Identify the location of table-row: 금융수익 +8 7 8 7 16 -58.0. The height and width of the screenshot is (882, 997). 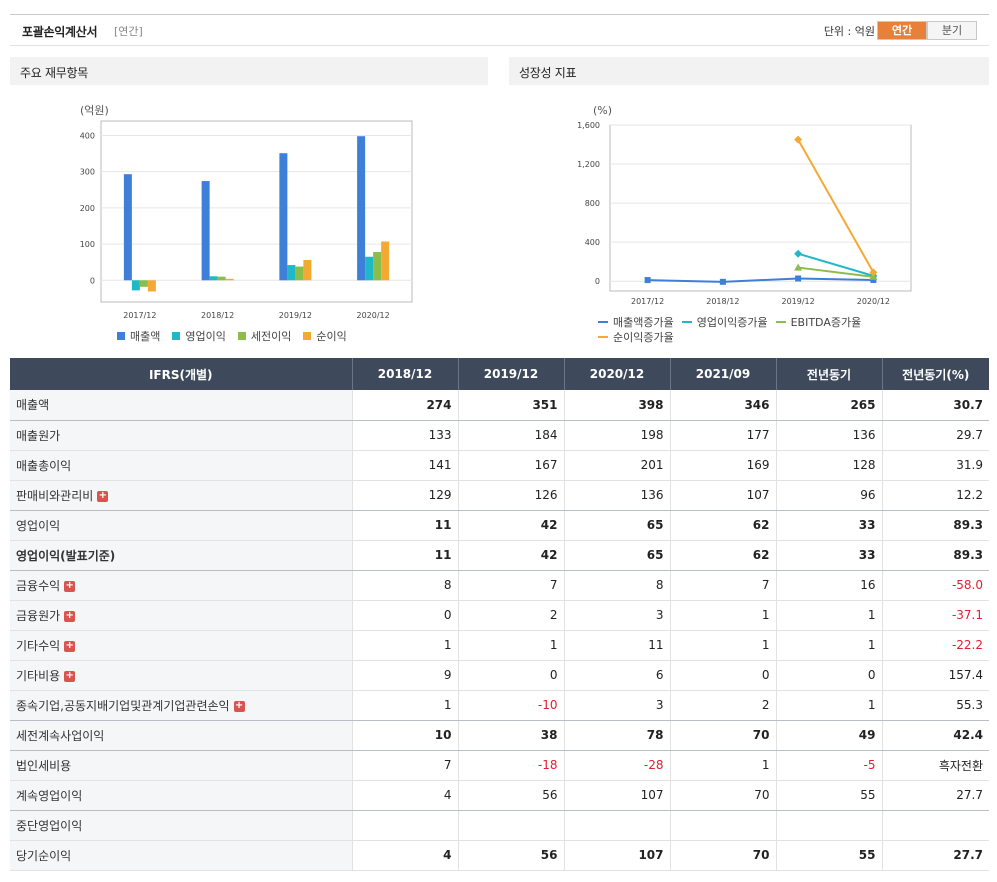
(499, 585).